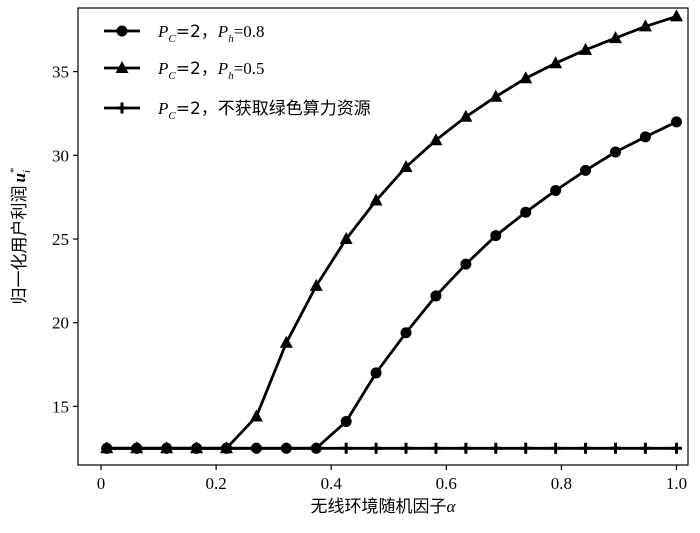 This screenshot has height=533, width=700. What do you see at coordinates (122, 108) in the screenshot?
I see `legend-marker-plus` at bounding box center [122, 108].